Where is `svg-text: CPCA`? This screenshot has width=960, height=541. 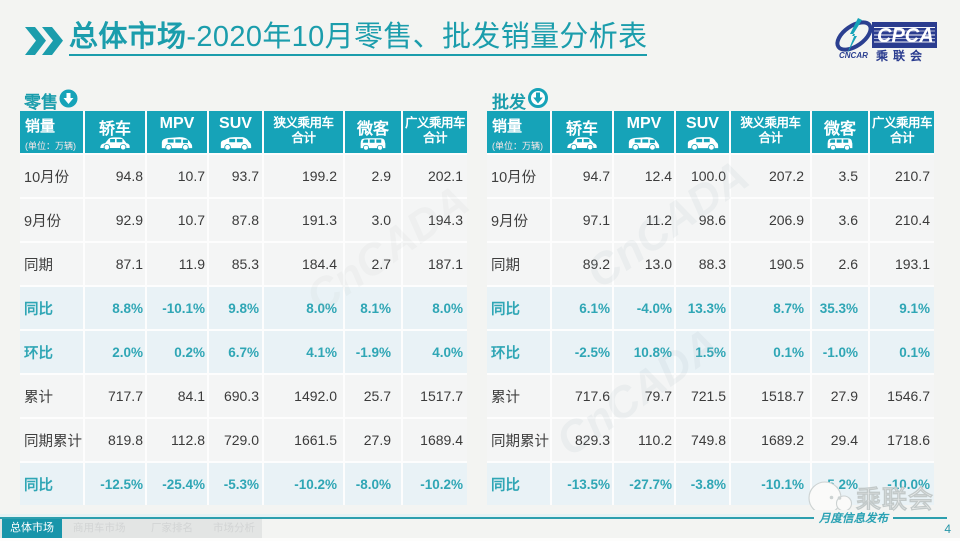
svg-text: CPCA is located at coordinates (905, 36).